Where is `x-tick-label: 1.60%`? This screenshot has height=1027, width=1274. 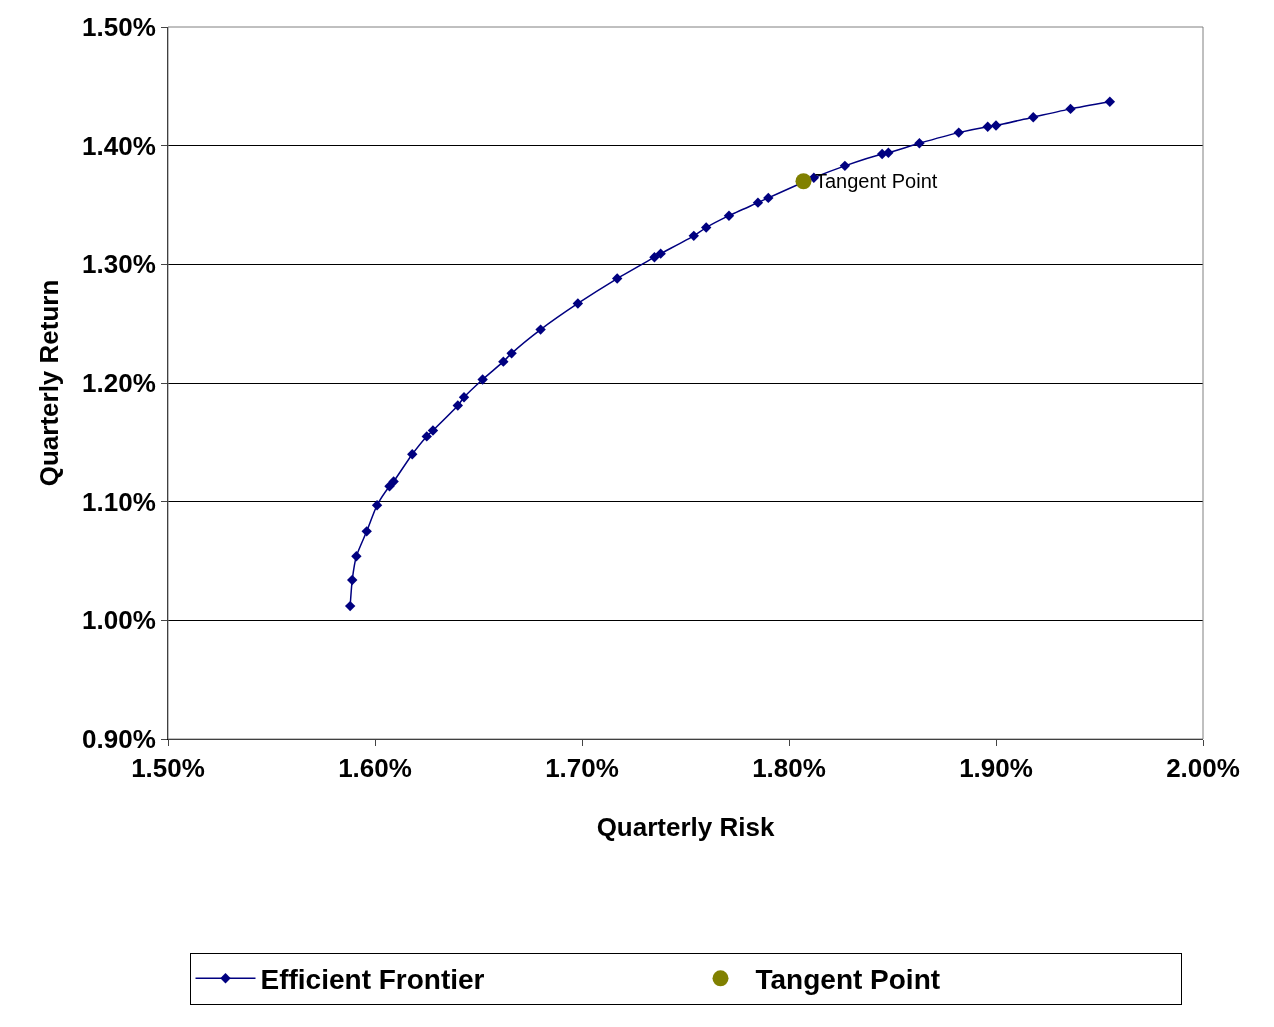 x-tick-label: 1.60% is located at coordinates (375, 768).